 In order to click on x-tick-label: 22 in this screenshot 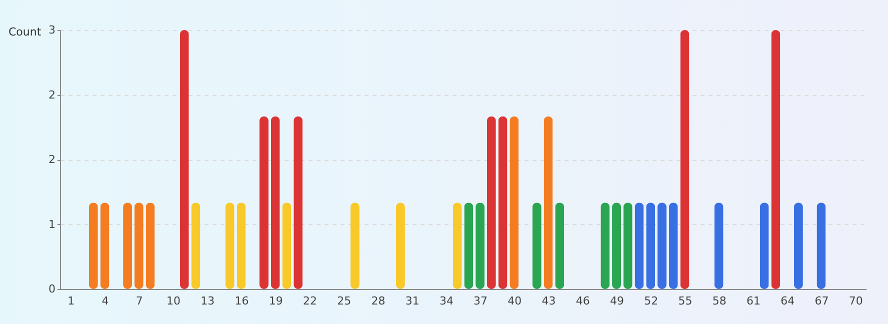, I will do `click(309, 301)`.